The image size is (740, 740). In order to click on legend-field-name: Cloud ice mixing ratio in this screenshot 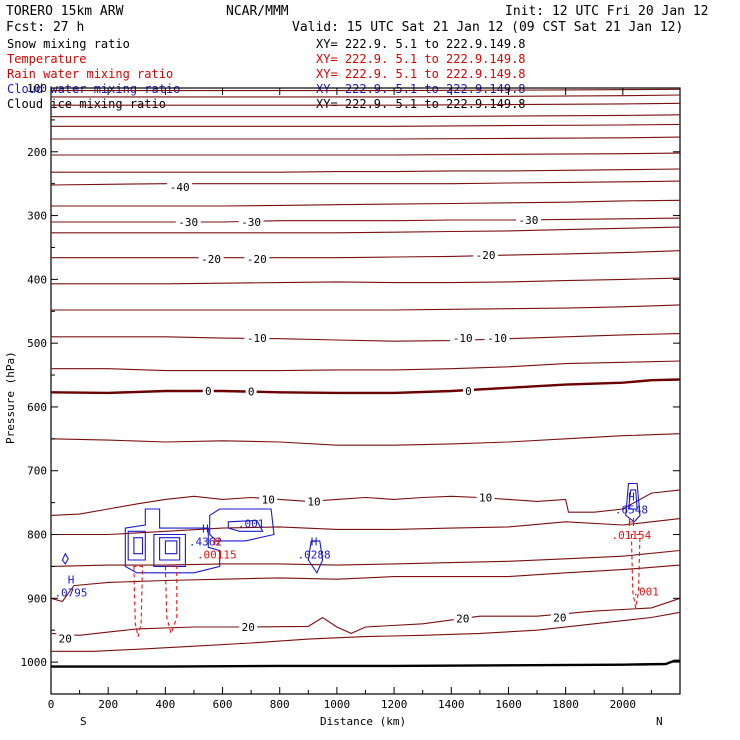, I will do `click(86, 104)`.